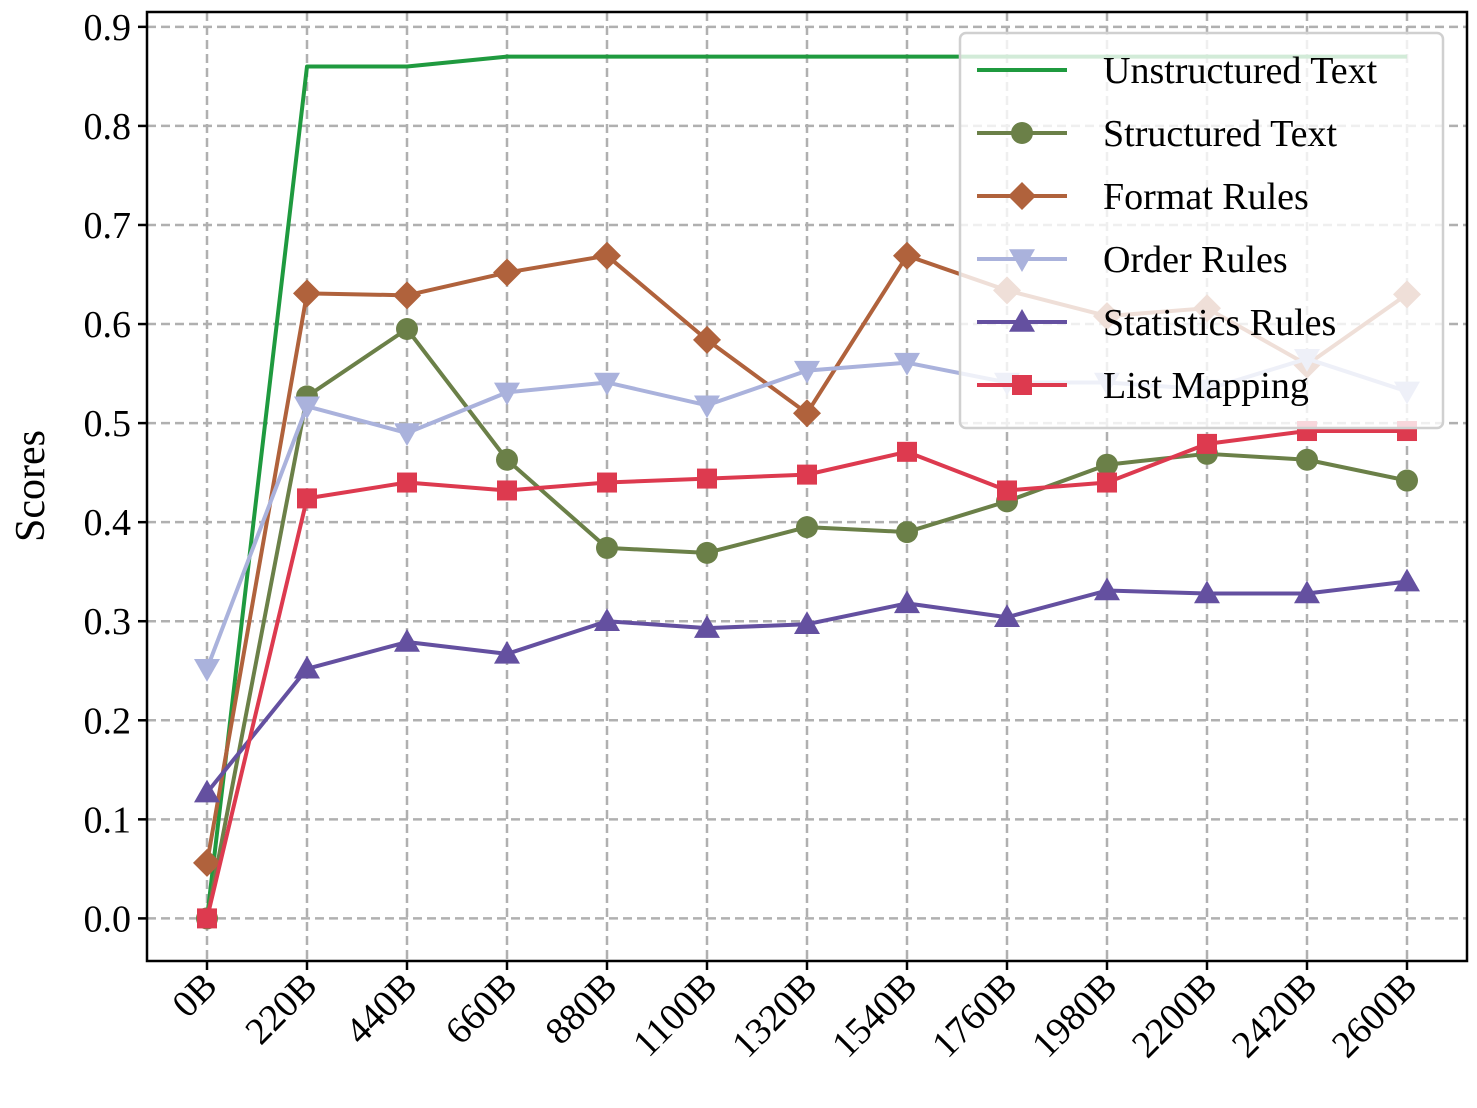 Image resolution: width=1477 pixels, height=1108 pixels. Describe the element at coordinates (974, 1015) in the screenshot. I see `x-tick-label: 1760B` at that location.